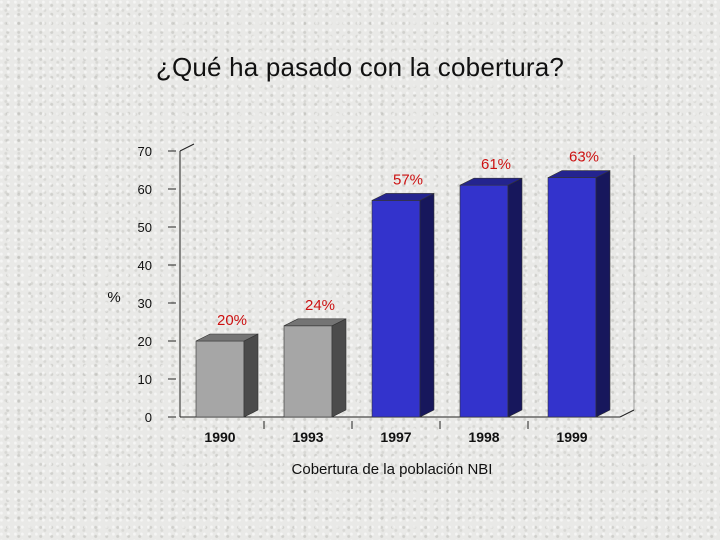 Image resolution: width=720 pixels, height=540 pixels. I want to click on data-label: 61%, so click(496, 164).